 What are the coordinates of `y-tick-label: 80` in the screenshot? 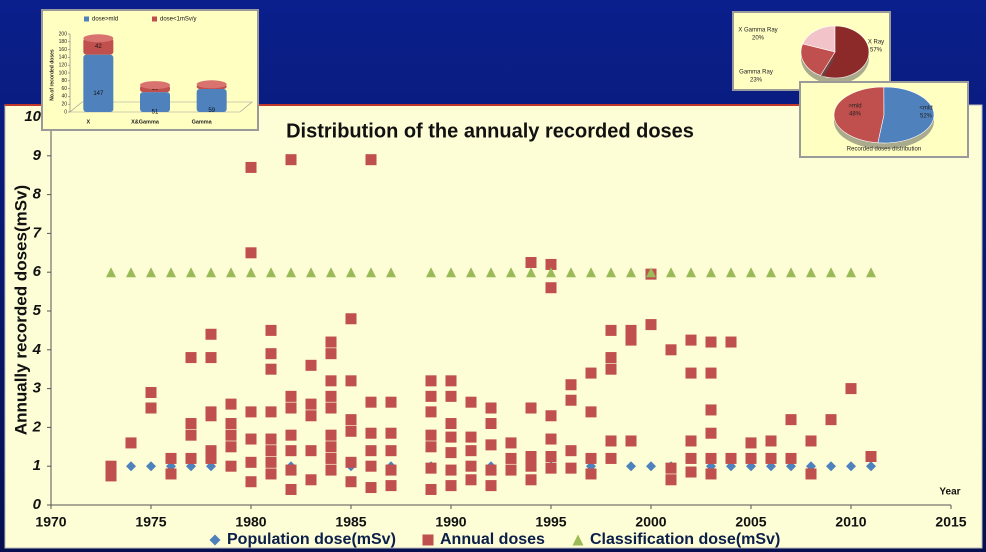 It's located at (64, 81).